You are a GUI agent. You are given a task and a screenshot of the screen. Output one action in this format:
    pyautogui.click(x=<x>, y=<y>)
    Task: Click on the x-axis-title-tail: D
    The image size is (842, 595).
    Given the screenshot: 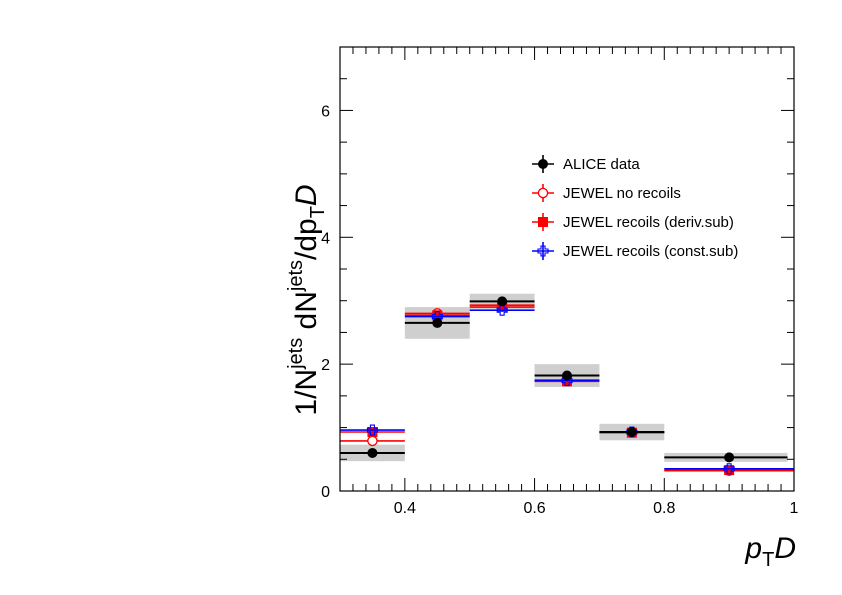 What is the action you would take?
    pyautogui.click(x=785, y=548)
    